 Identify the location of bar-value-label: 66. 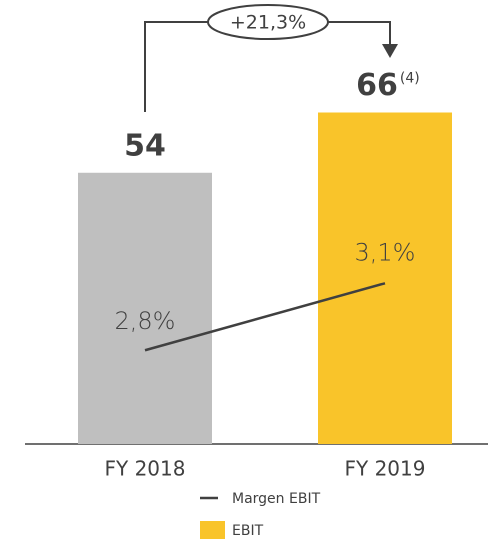
(377, 85).